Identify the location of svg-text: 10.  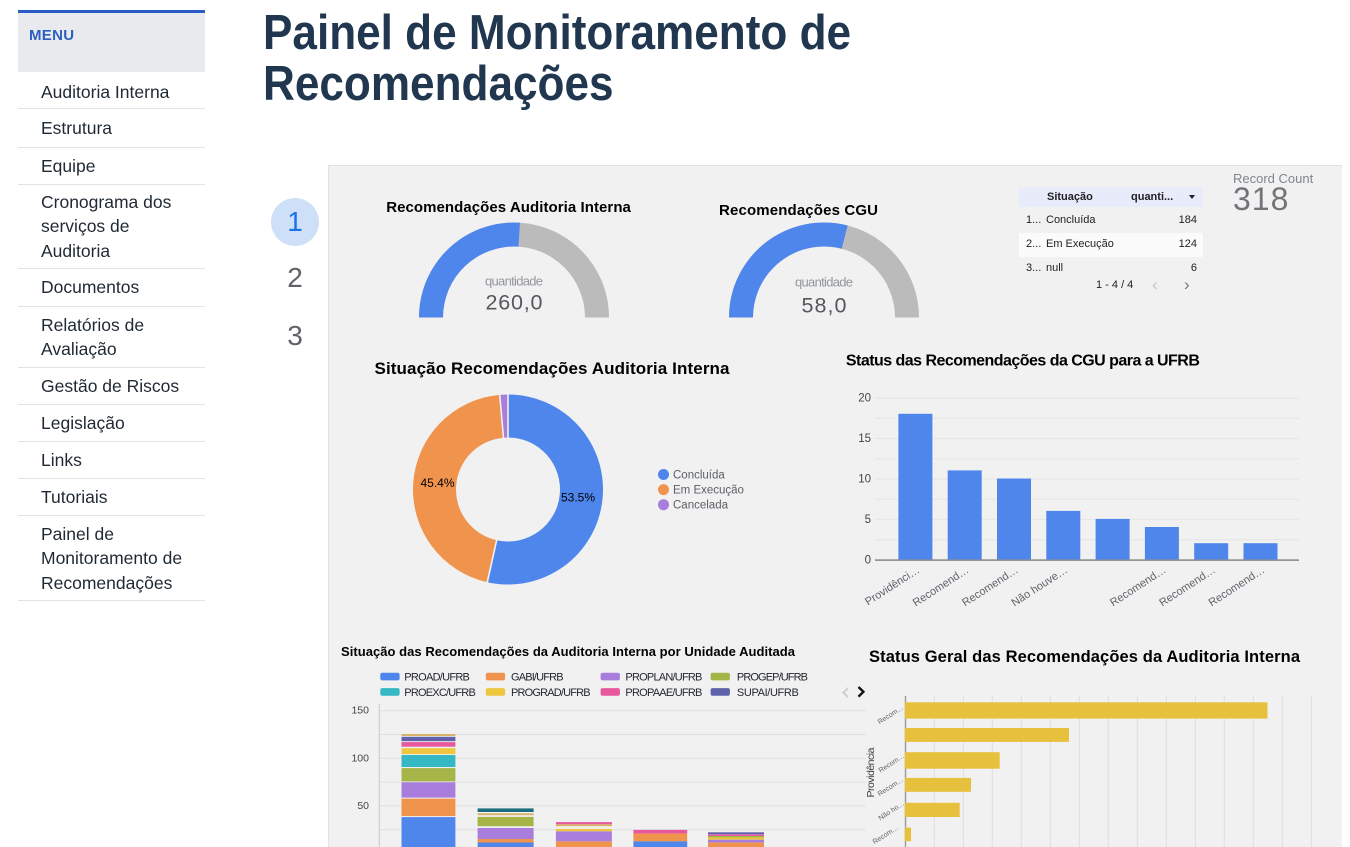
(864, 480).